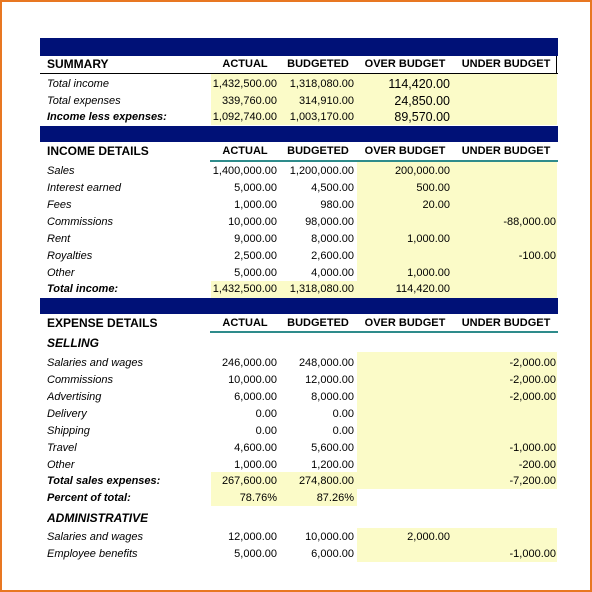 This screenshot has height=592, width=592. I want to click on budgeted-cell: 6,000.00, so click(332, 554).